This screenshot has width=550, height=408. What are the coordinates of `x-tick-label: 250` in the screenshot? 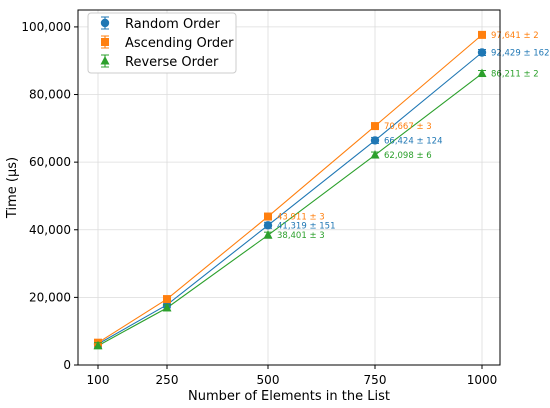 It's located at (167, 380).